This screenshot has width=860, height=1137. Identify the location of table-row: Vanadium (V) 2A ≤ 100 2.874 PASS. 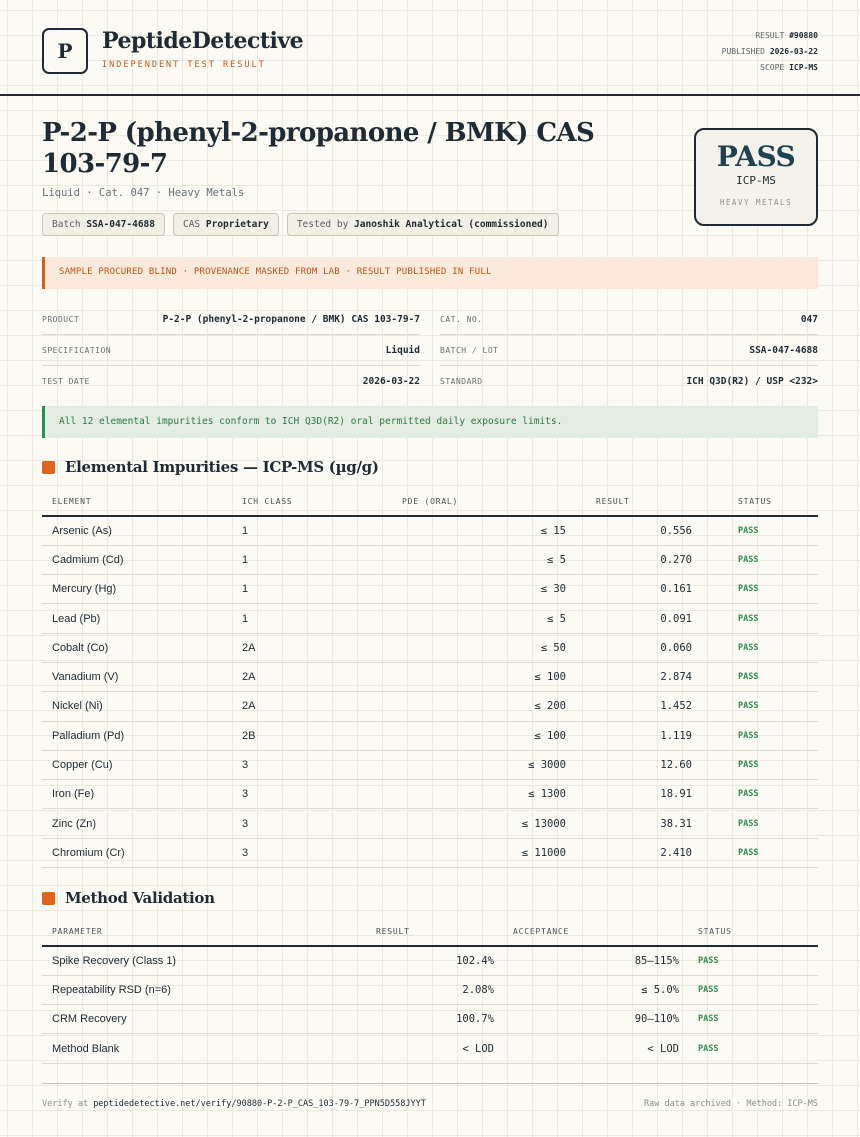
(430, 677).